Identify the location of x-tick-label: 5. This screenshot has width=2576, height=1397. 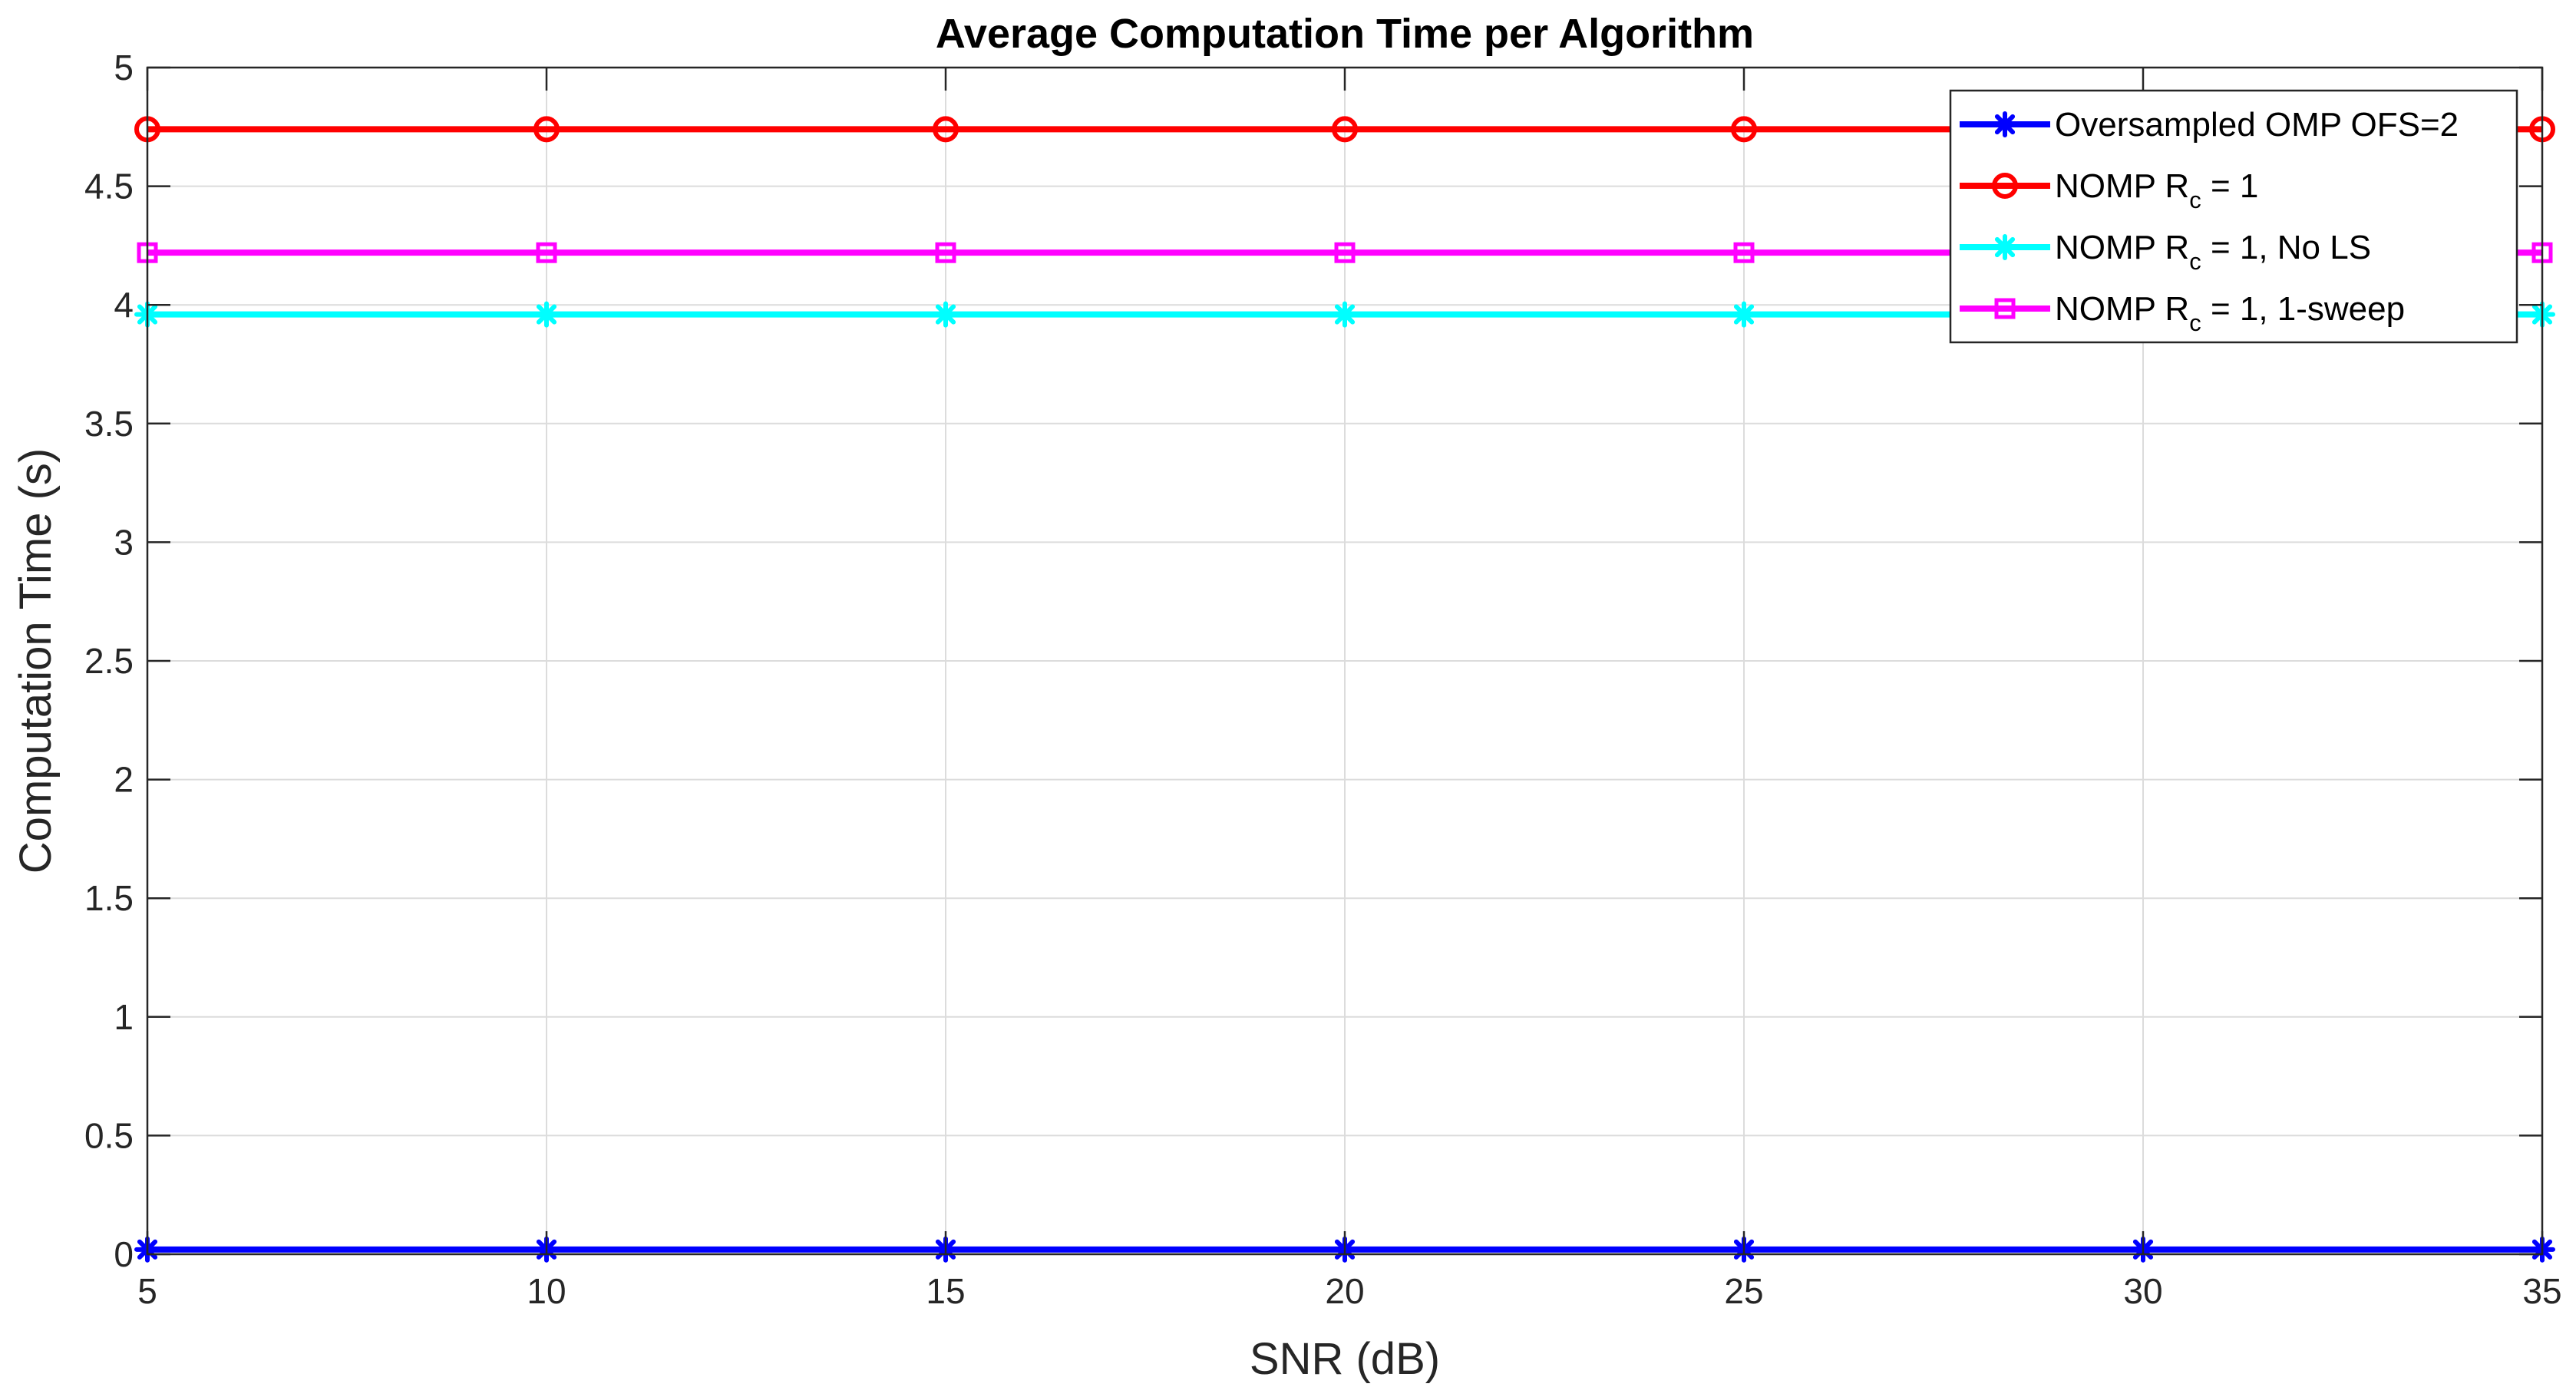
(147, 1291).